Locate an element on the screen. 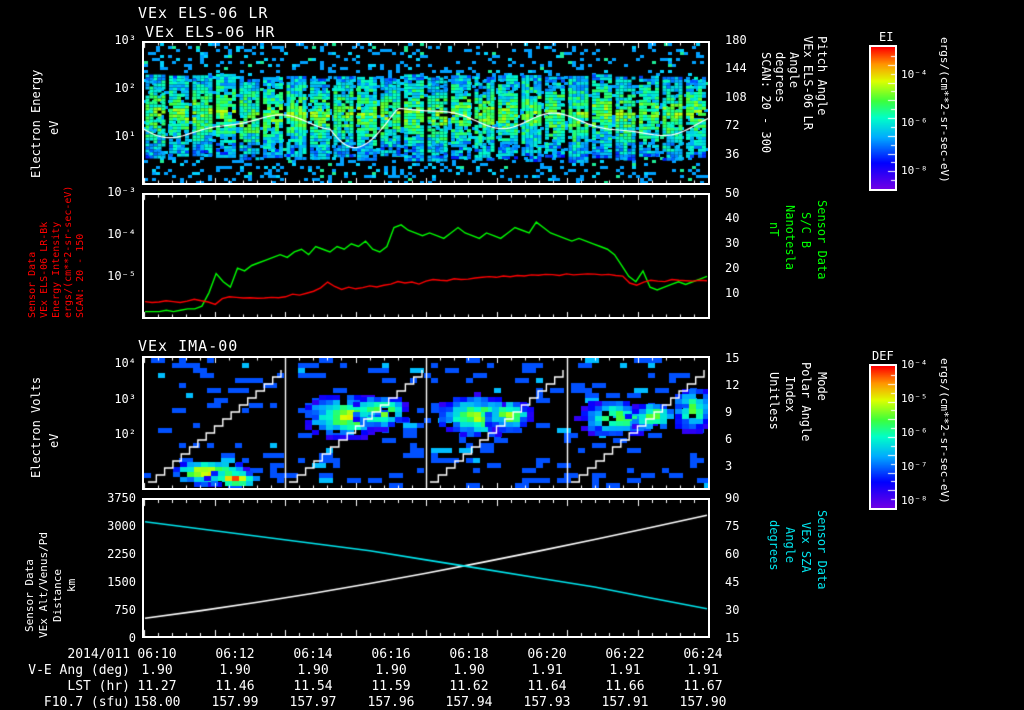  panel2-rytick-2: 30 is located at coordinates (732, 243).